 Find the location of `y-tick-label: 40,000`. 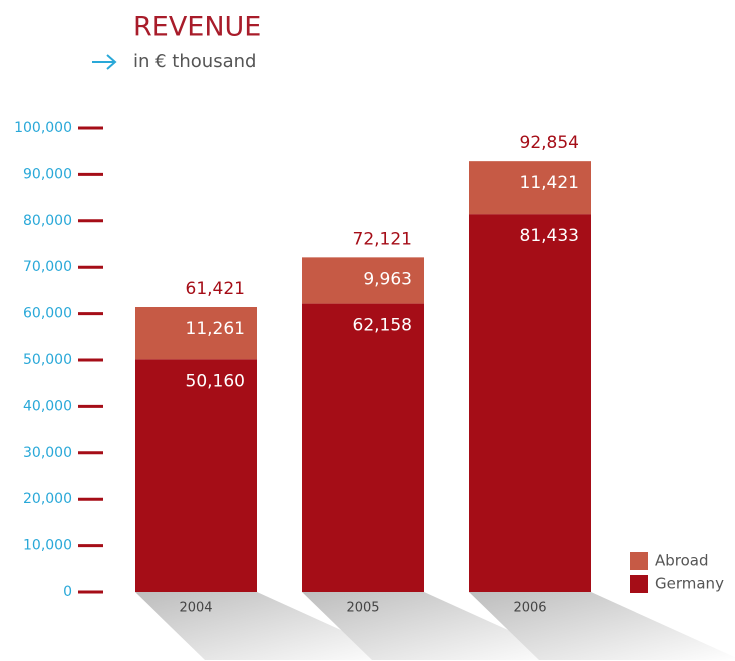

y-tick-label: 40,000 is located at coordinates (47, 406).